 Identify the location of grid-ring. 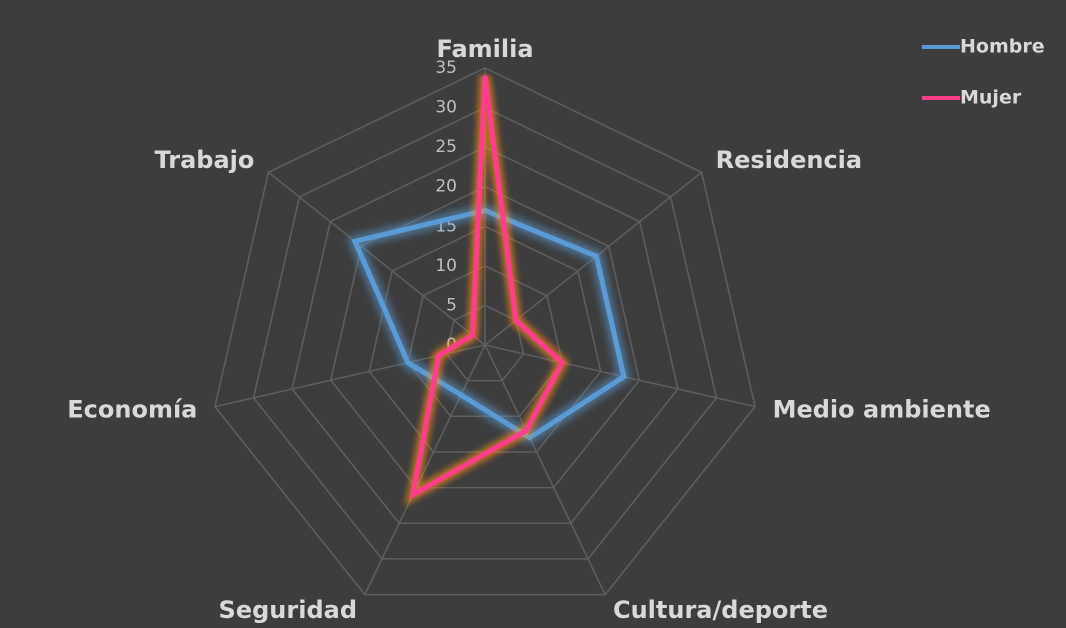
(485, 337).